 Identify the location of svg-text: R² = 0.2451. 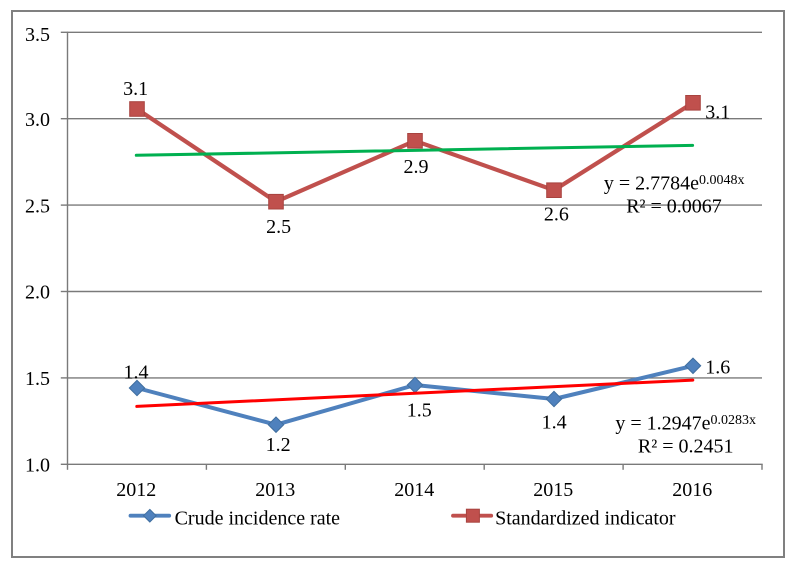
(686, 446).